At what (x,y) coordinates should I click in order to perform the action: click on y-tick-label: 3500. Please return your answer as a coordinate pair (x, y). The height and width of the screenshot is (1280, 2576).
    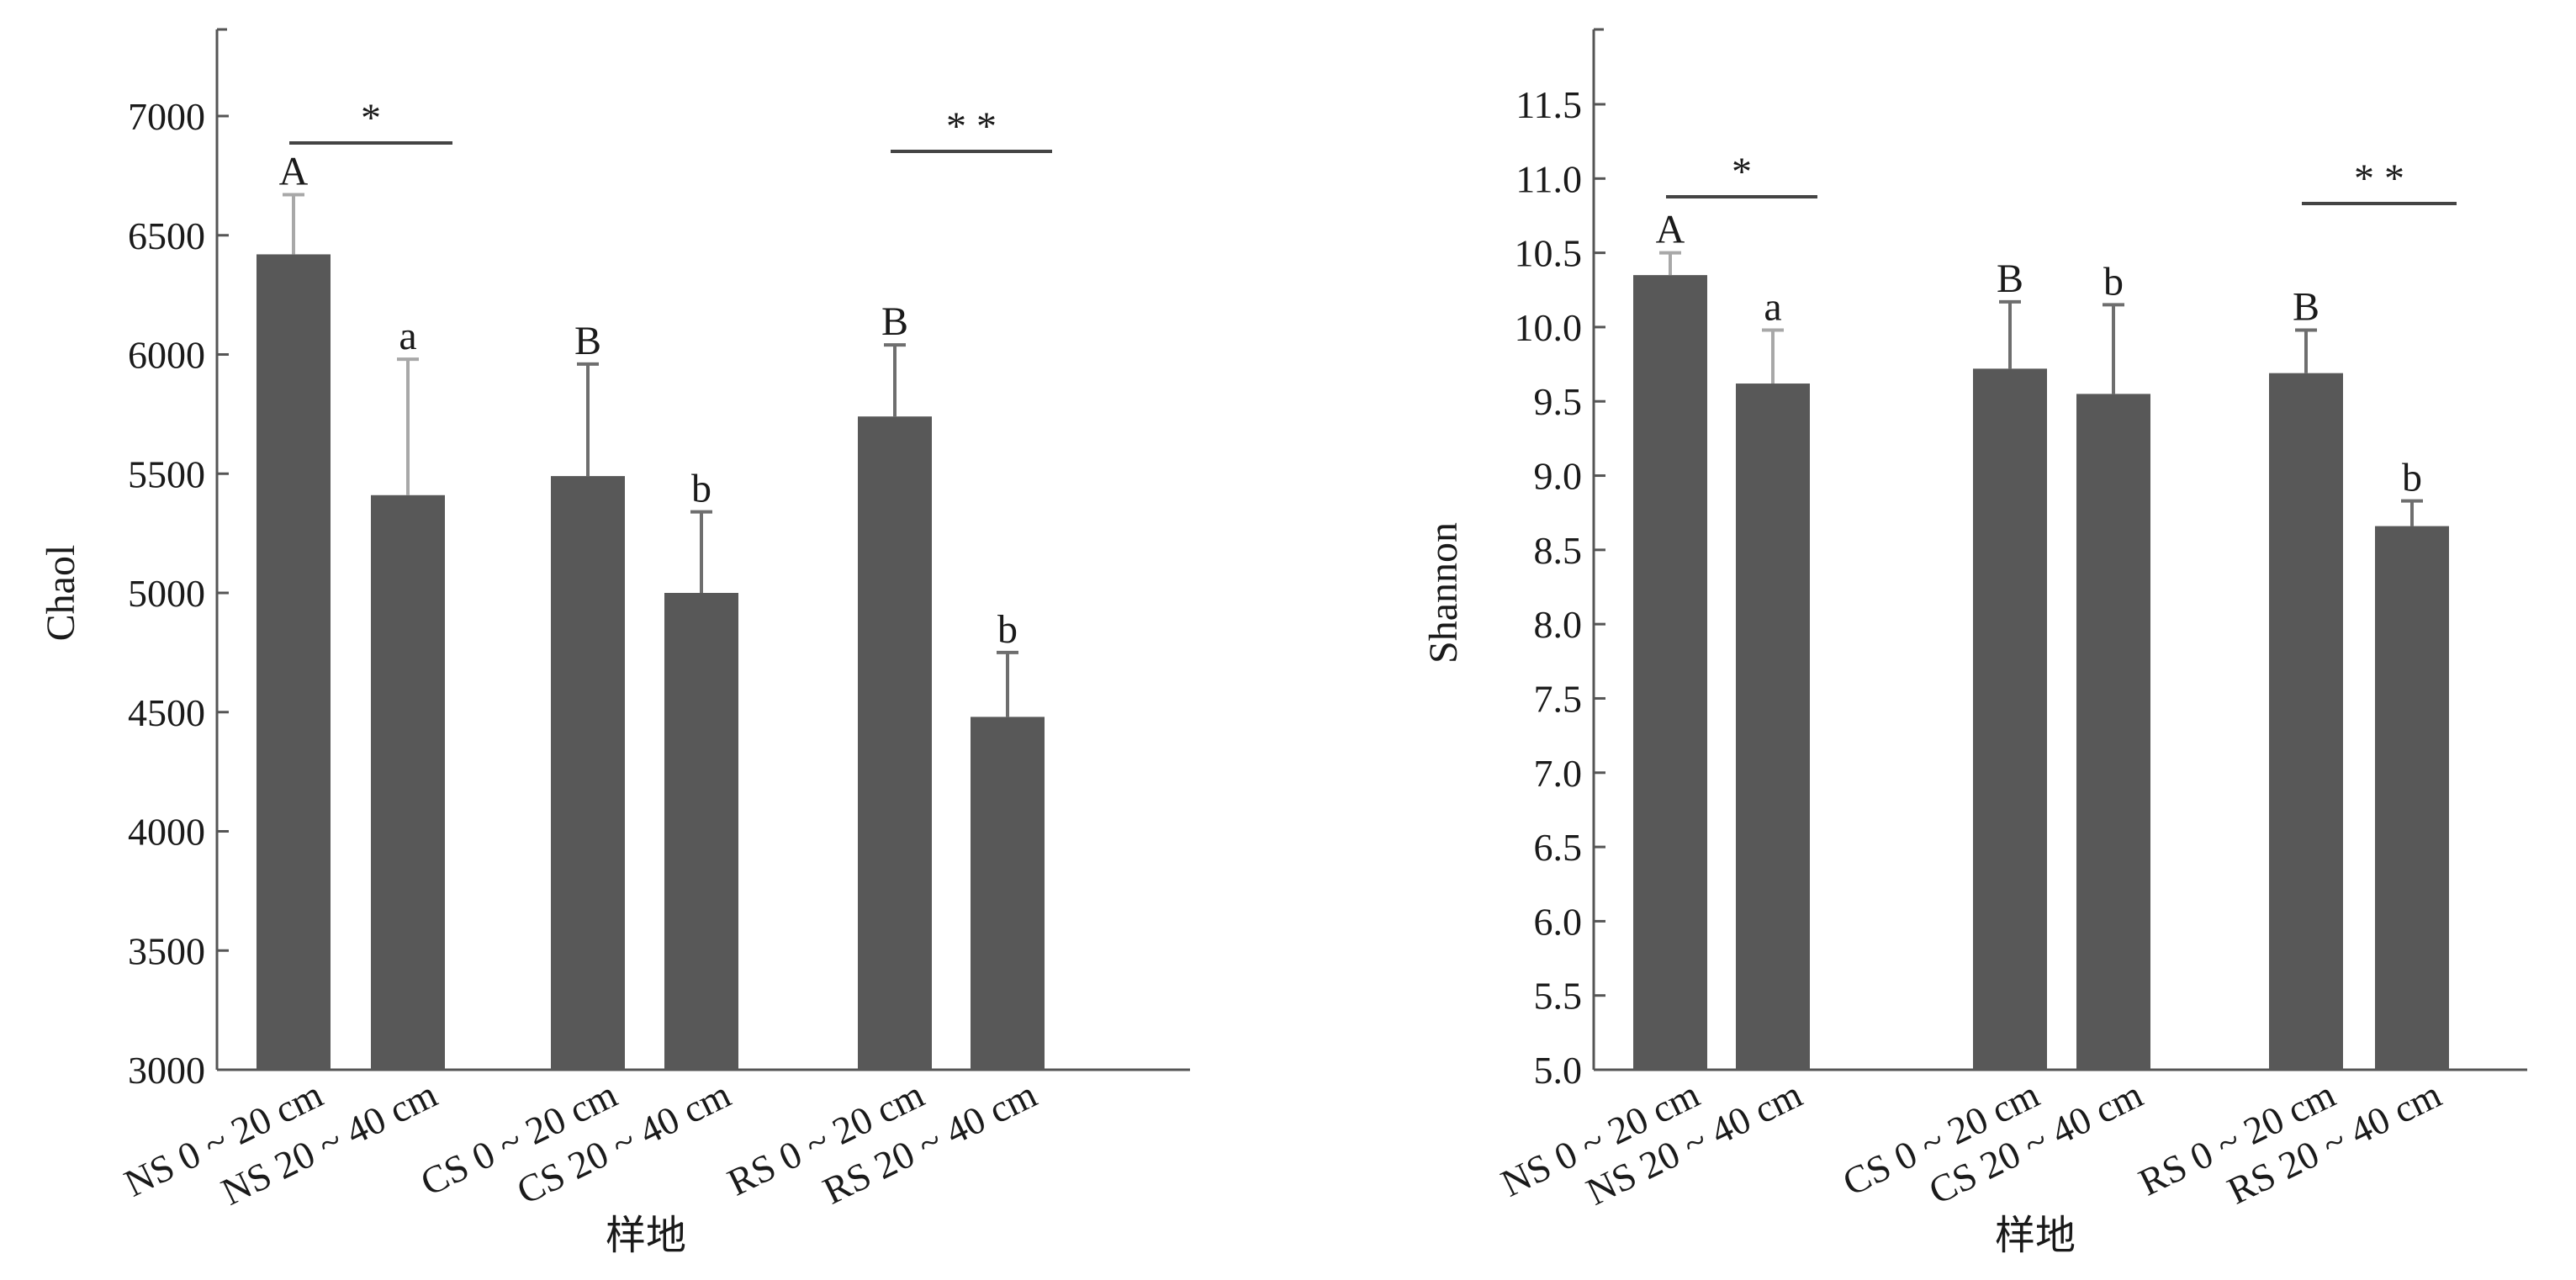
    Looking at the image, I should click on (166, 950).